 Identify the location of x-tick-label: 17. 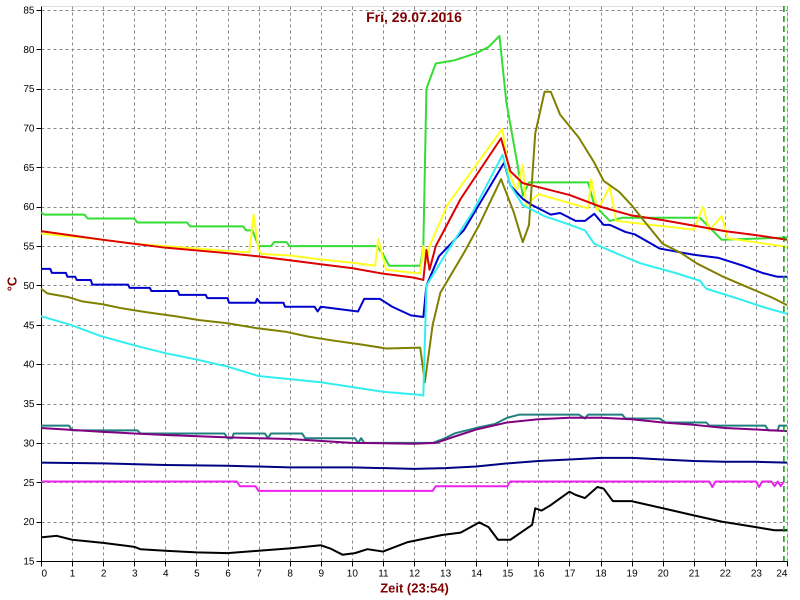
(570, 574).